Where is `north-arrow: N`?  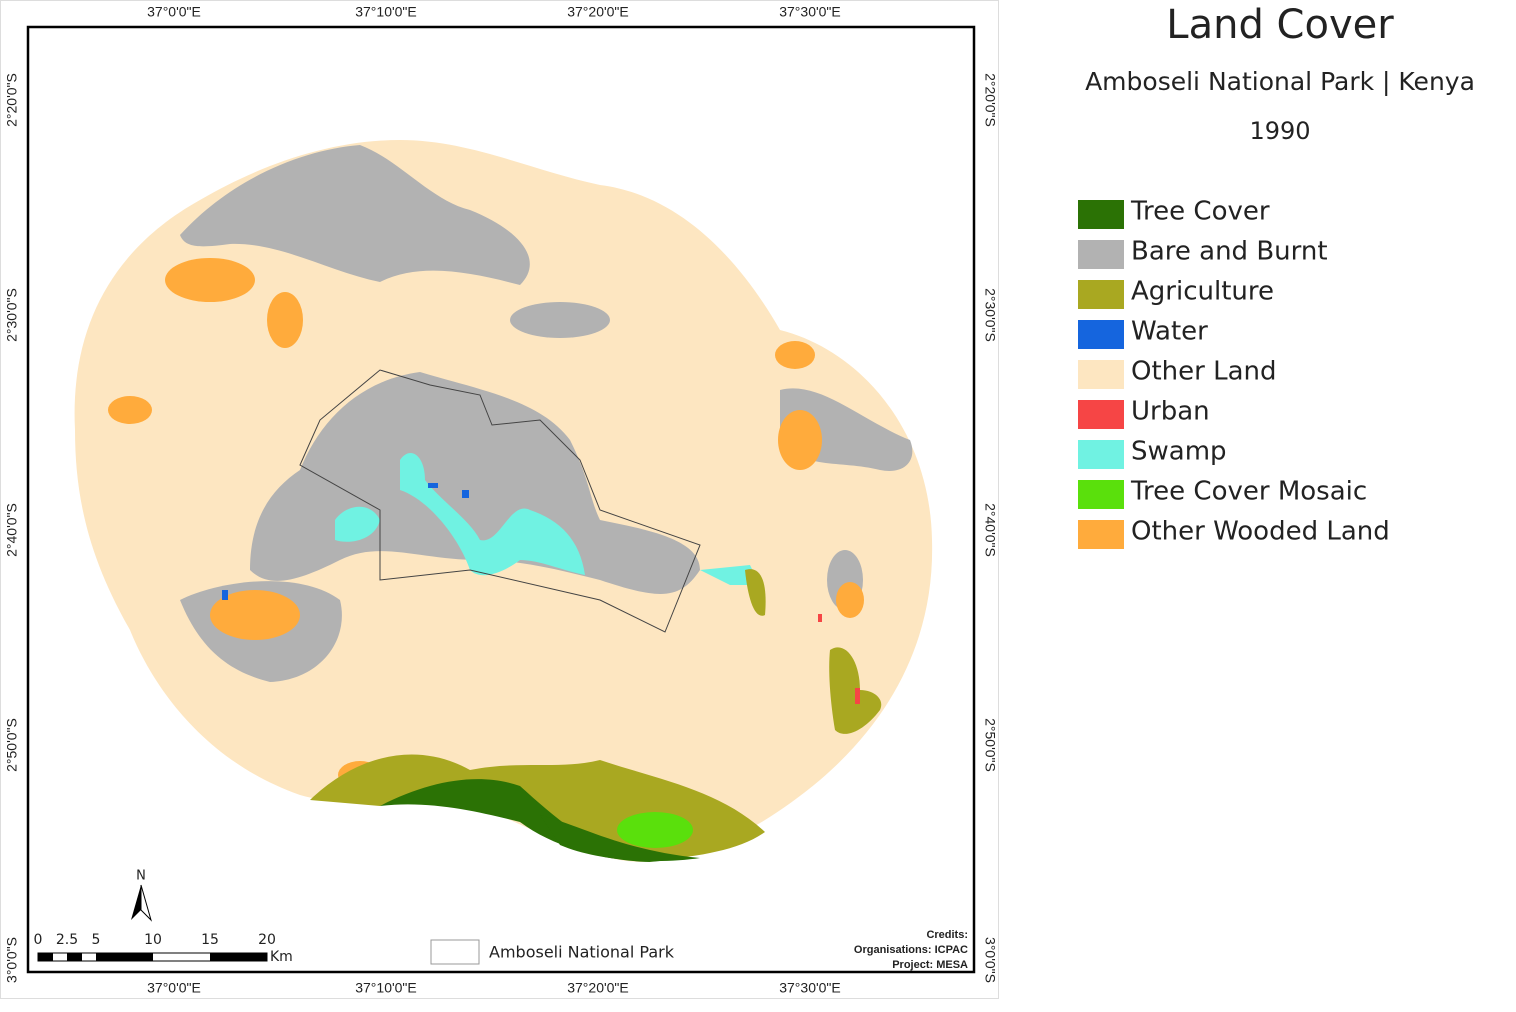
north-arrow: N is located at coordinates (142, 895).